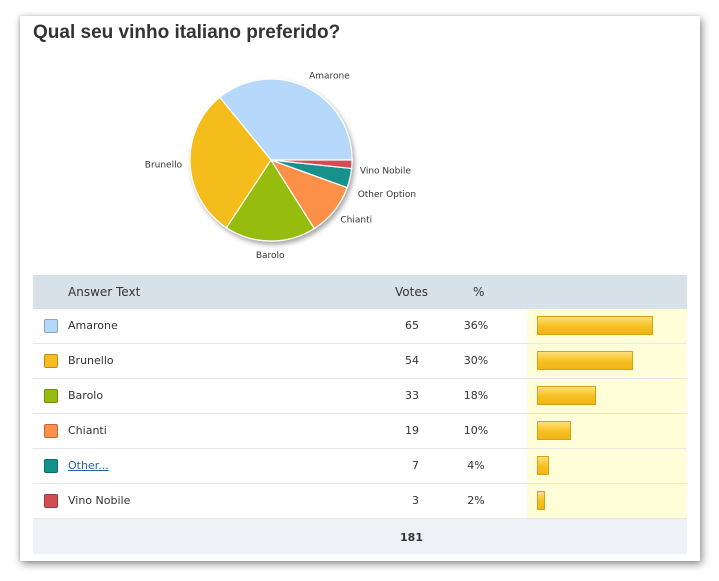 Image resolution: width=719 pixels, height=581 pixels. Describe the element at coordinates (415, 500) in the screenshot. I see `vote-count: 3` at that location.